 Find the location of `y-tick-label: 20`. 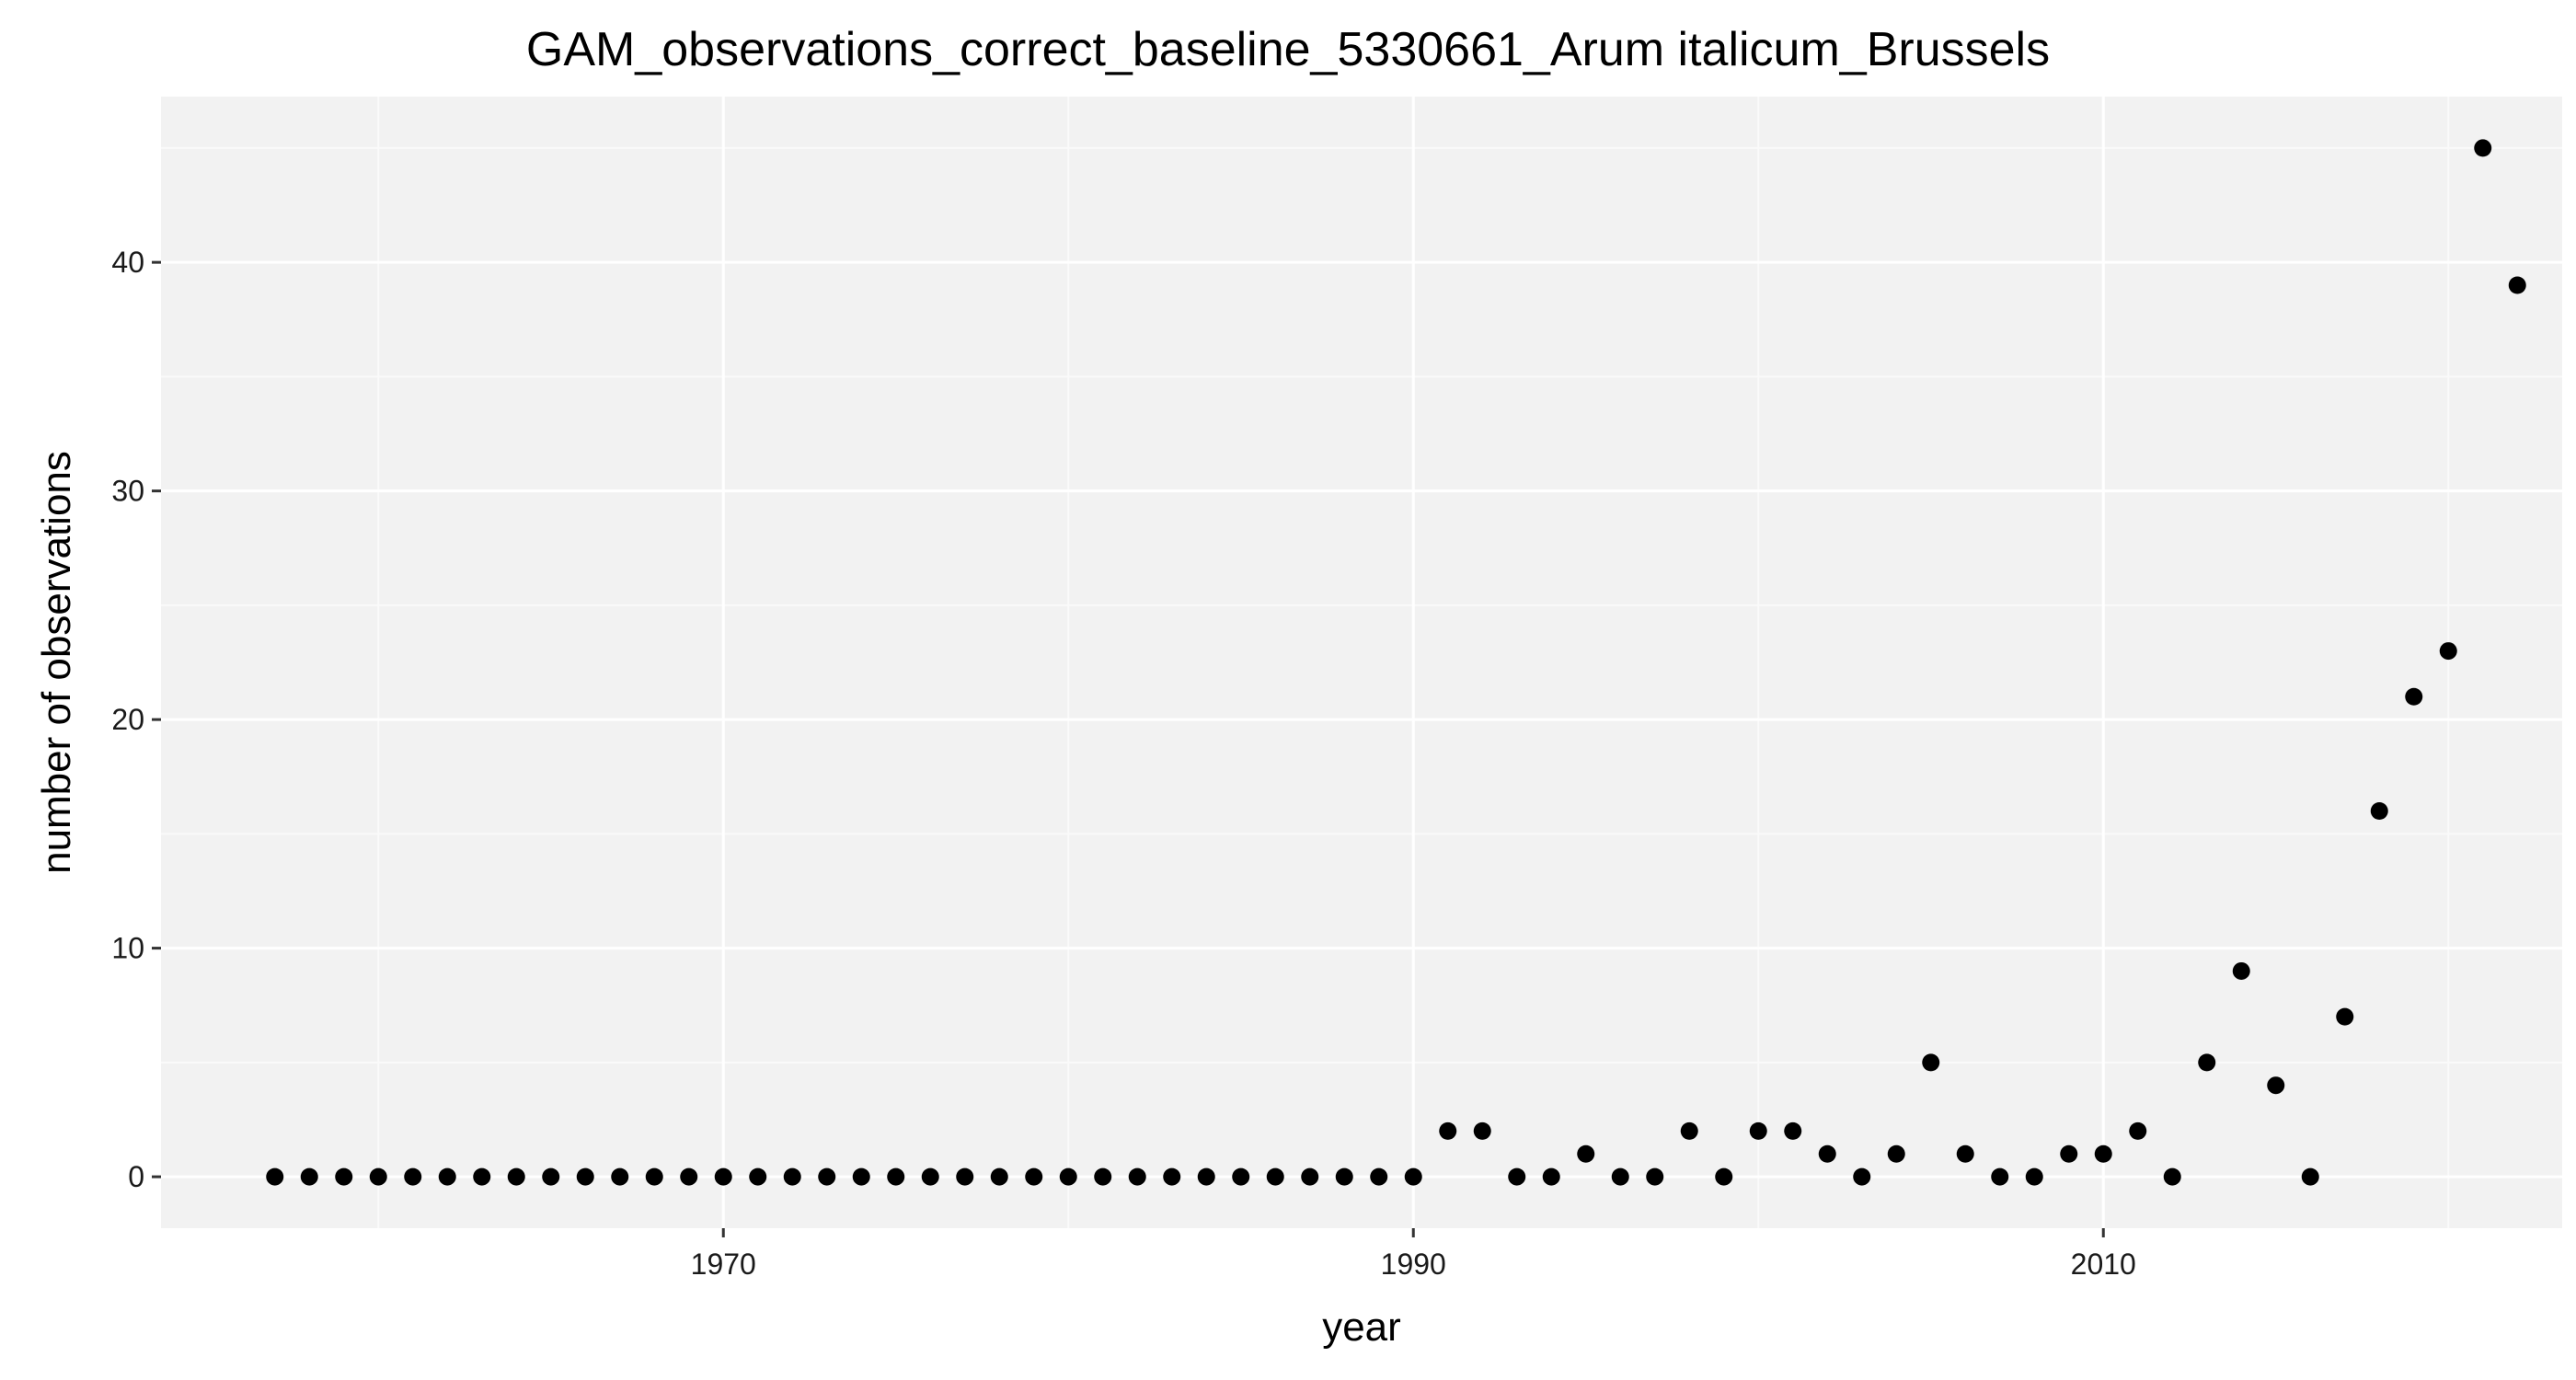

y-tick-label: 20 is located at coordinates (127, 719).